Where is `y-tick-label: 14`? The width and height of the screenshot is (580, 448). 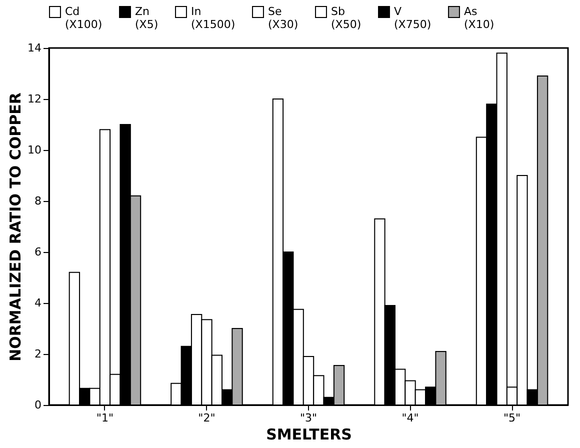
y-tick-label: 14 is located at coordinates (35, 48).